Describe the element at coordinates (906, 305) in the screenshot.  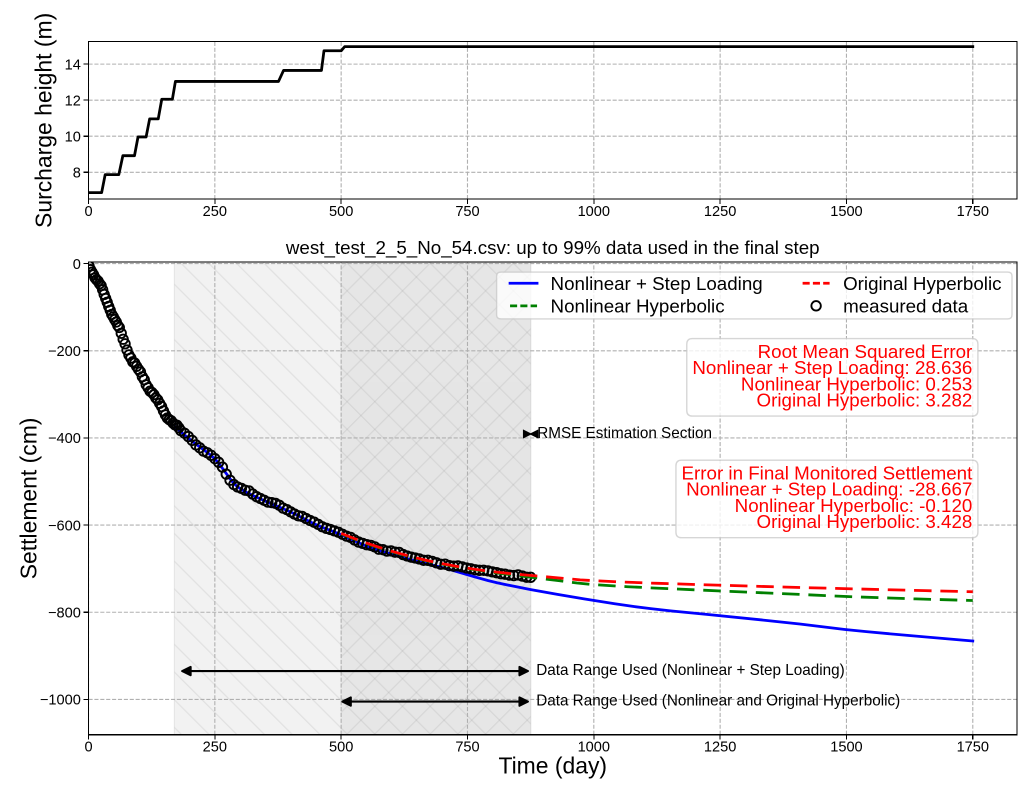
I see `svg-text: measured data` at that location.